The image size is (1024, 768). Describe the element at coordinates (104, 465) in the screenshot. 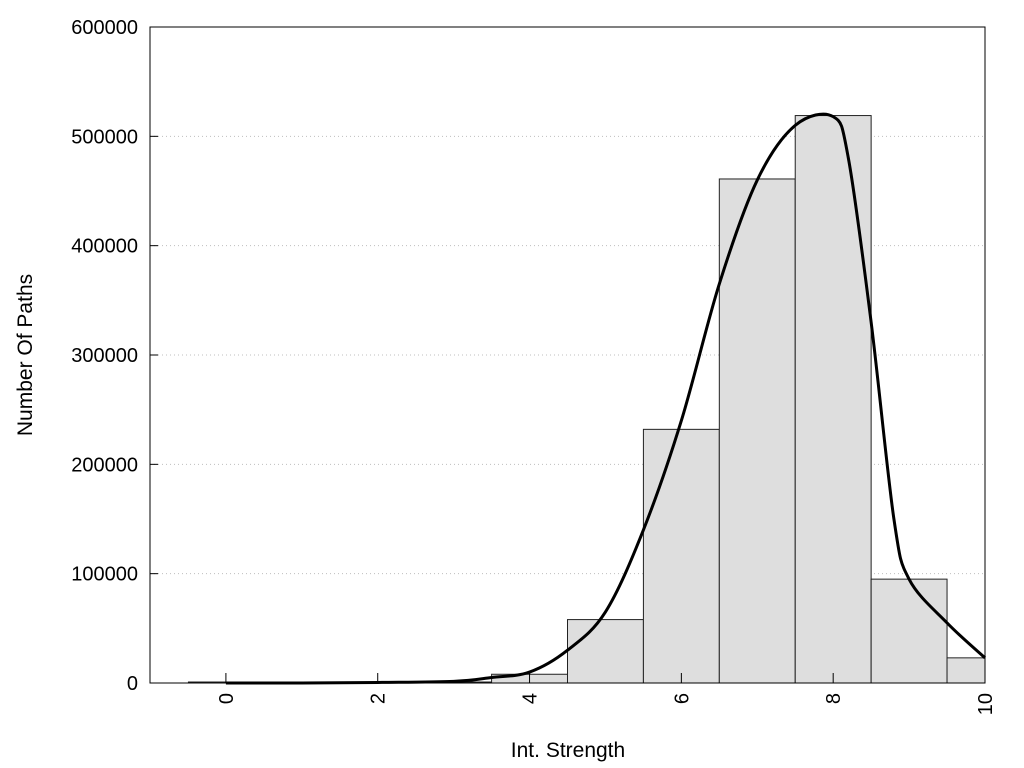

I see `y-tick-label-2: 200000` at that location.